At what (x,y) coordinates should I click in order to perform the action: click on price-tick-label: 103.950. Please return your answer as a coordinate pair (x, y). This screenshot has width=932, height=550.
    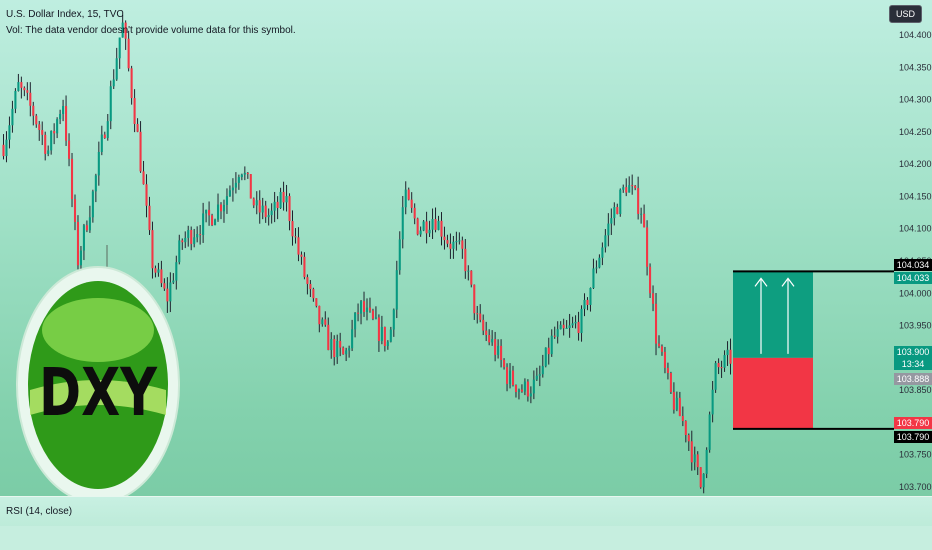
    Looking at the image, I should click on (915, 326).